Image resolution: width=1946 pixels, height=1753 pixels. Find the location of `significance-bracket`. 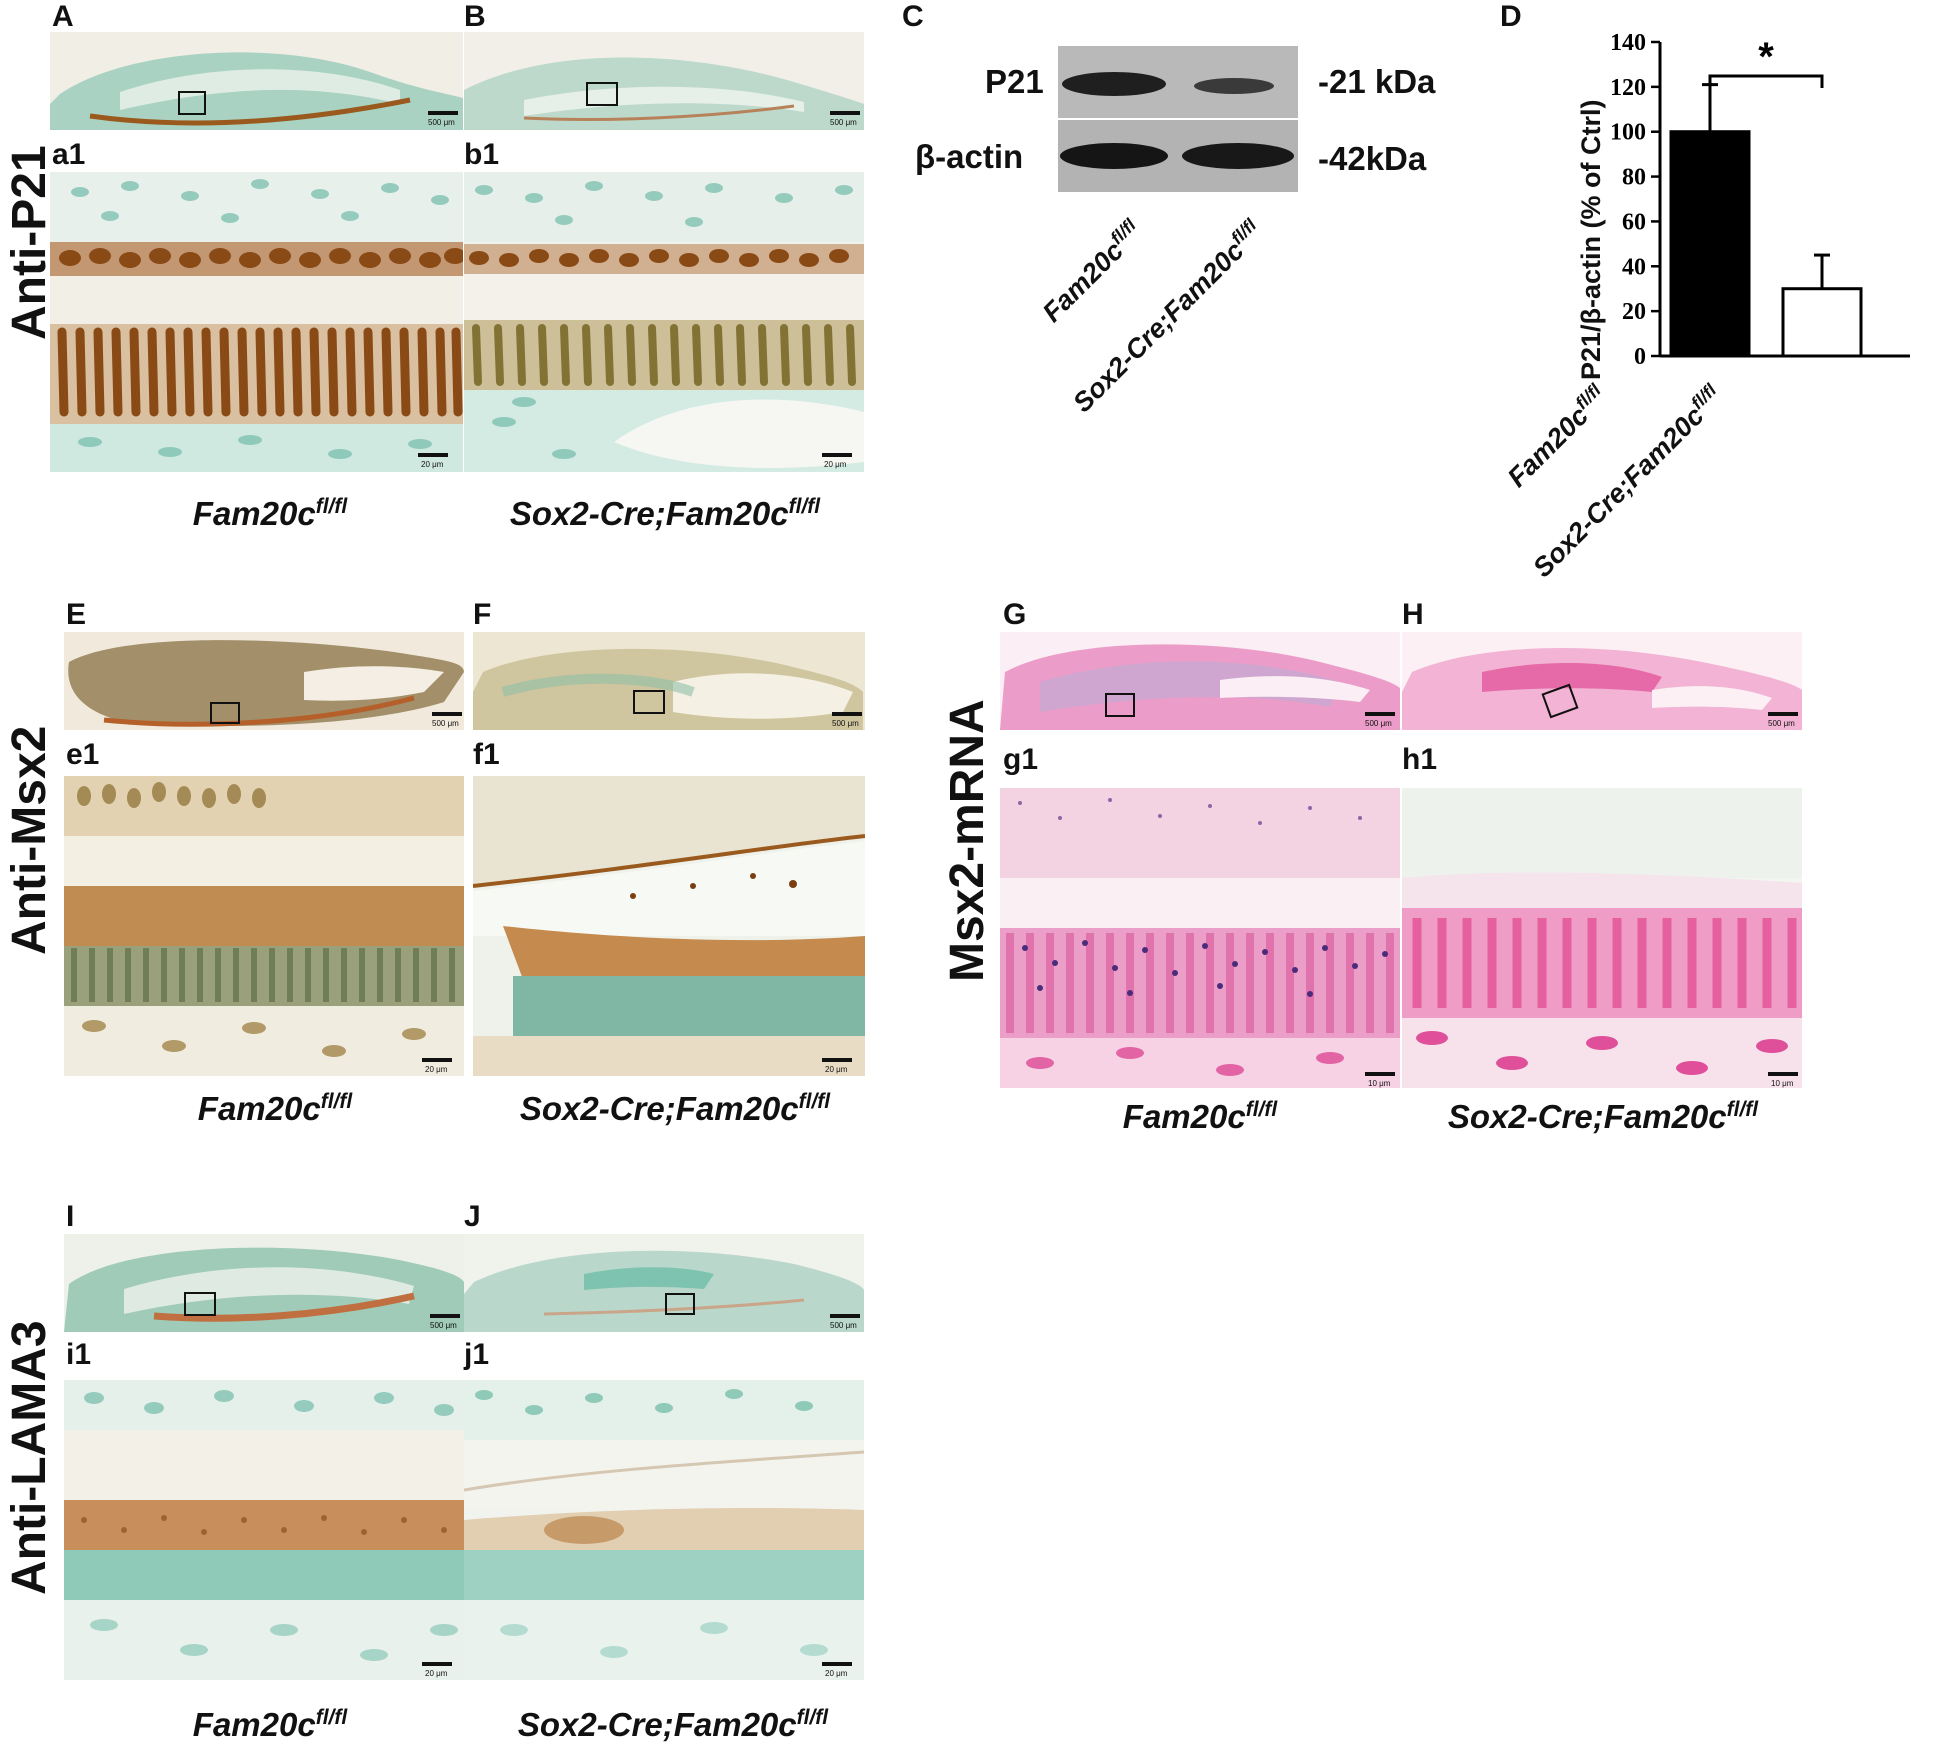

significance-bracket is located at coordinates (1766, 81).